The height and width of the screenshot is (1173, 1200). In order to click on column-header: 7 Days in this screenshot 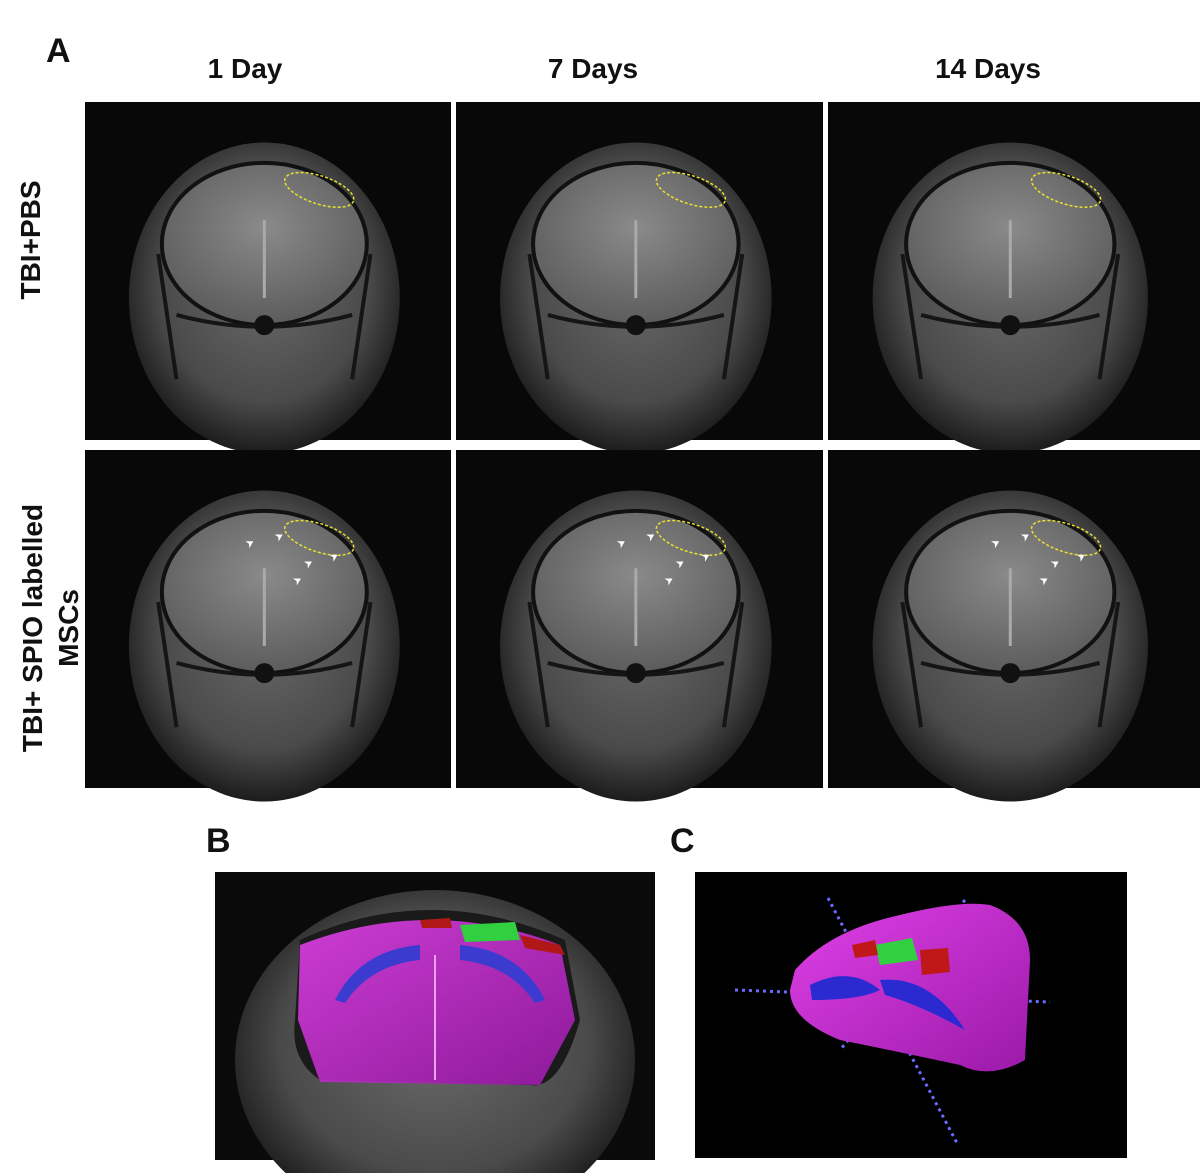, I will do `click(593, 68)`.